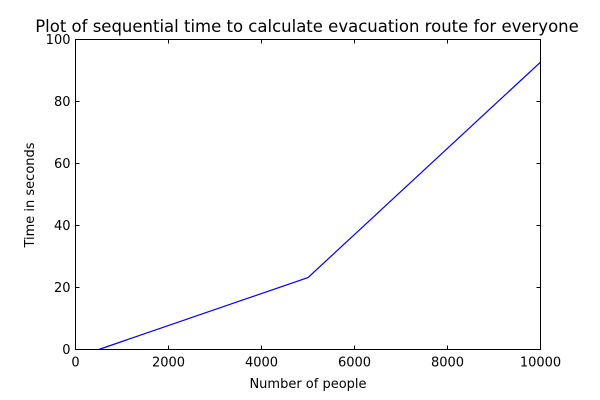 The width and height of the screenshot is (600, 400). I want to click on x-tick-label: 4000, so click(261, 363).